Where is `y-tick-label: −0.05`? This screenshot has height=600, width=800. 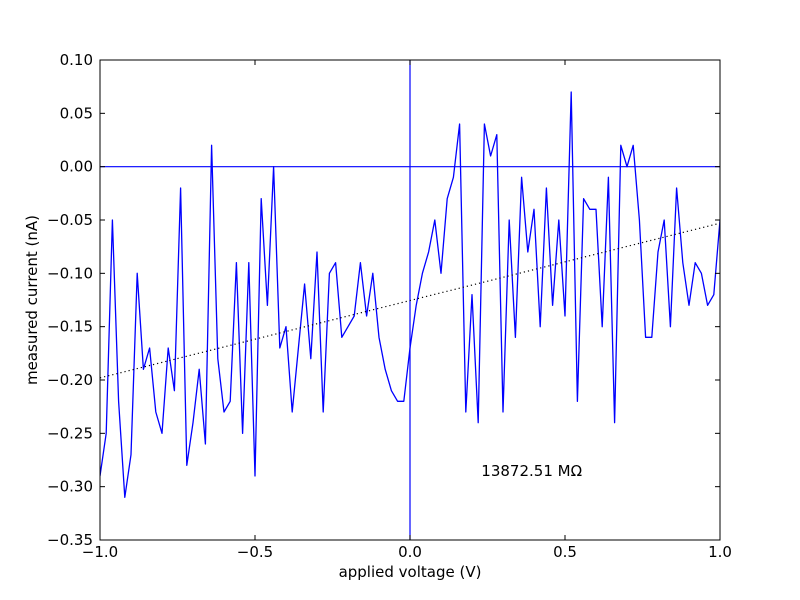
y-tick-label: −0.05 is located at coordinates (70, 220).